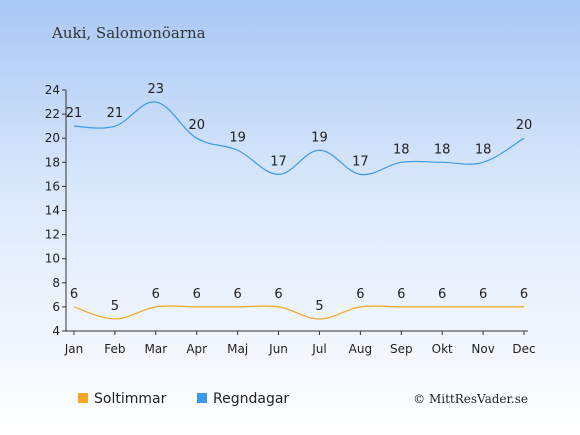 This screenshot has width=580, height=435. Describe the element at coordinates (74, 349) in the screenshot. I see `x-tick-label: Jan` at that location.